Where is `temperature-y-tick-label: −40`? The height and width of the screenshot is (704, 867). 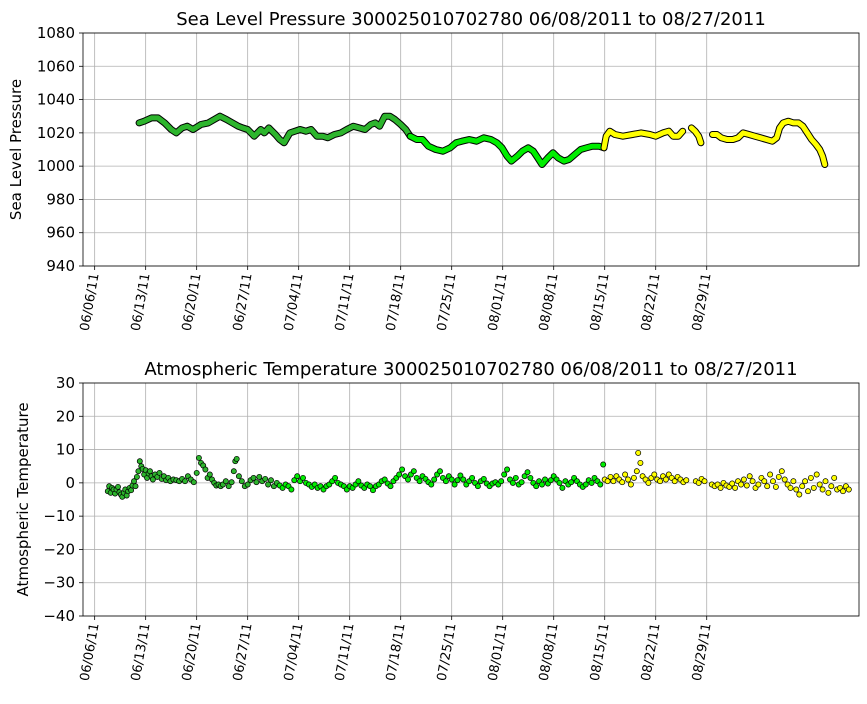
temperature-y-tick-label: −40 is located at coordinates (59, 616).